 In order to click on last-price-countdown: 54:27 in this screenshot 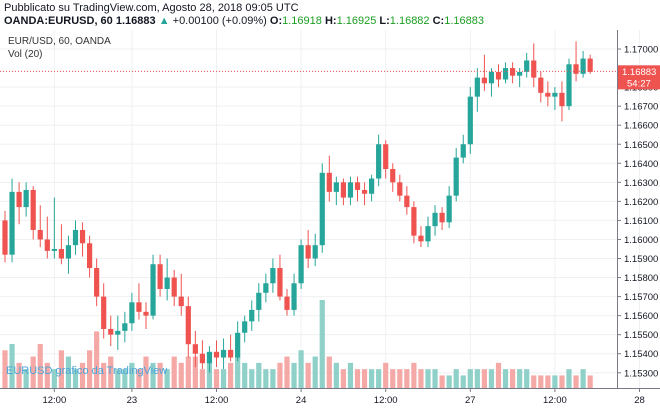, I will do `click(639, 83)`.